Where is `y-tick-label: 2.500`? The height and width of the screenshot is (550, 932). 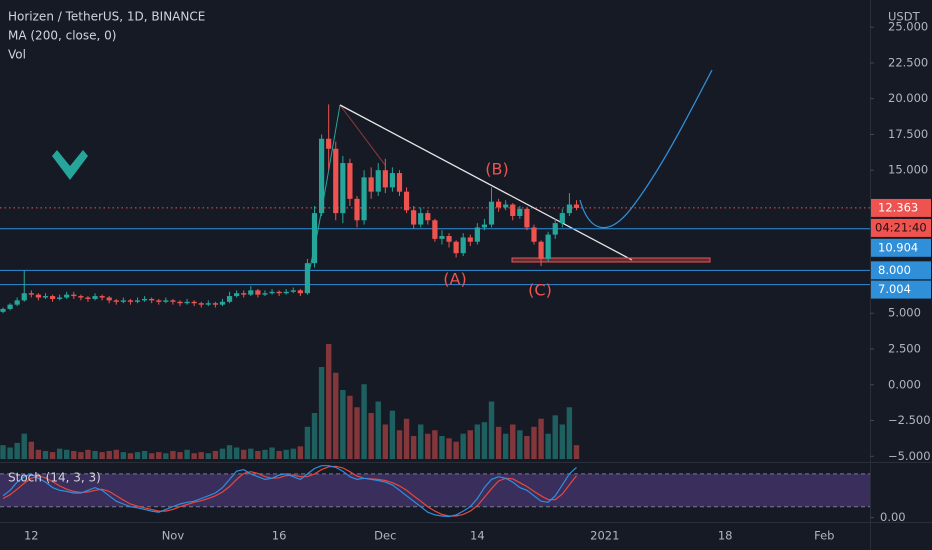
y-tick-label: 2.500 is located at coordinates (904, 349).